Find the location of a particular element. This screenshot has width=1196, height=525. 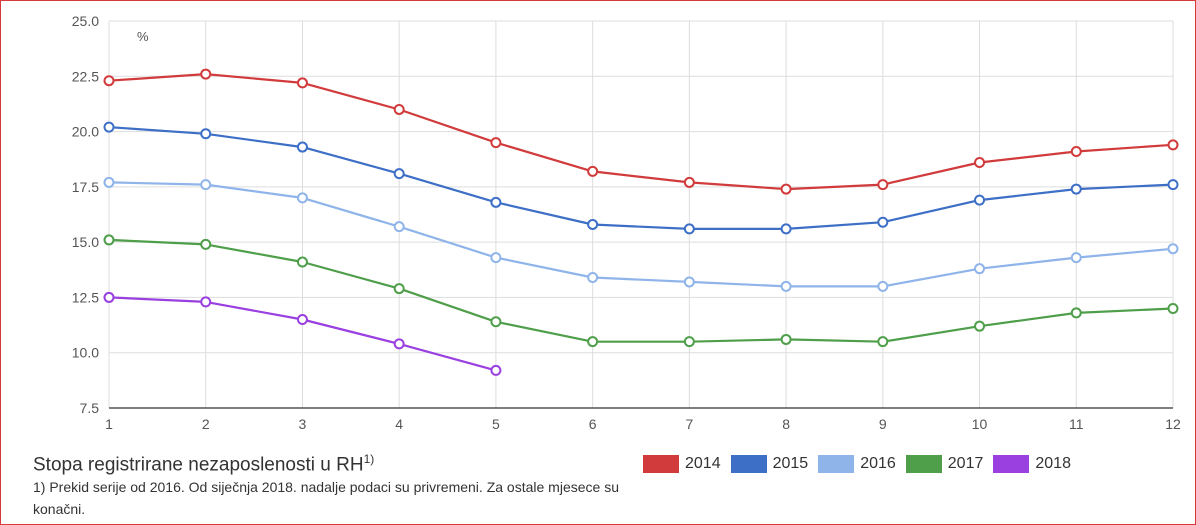

y-tick-label: 7.5 is located at coordinates (90, 408).